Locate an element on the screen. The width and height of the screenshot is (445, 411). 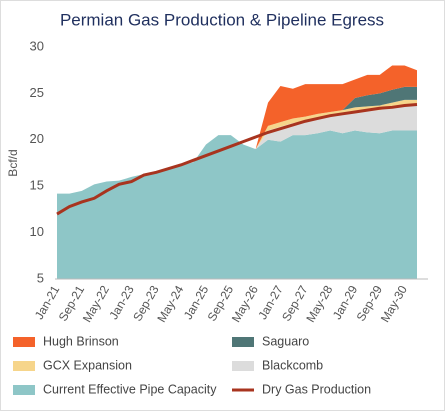
legend-label: Dry Gas Production is located at coordinates (316, 389).